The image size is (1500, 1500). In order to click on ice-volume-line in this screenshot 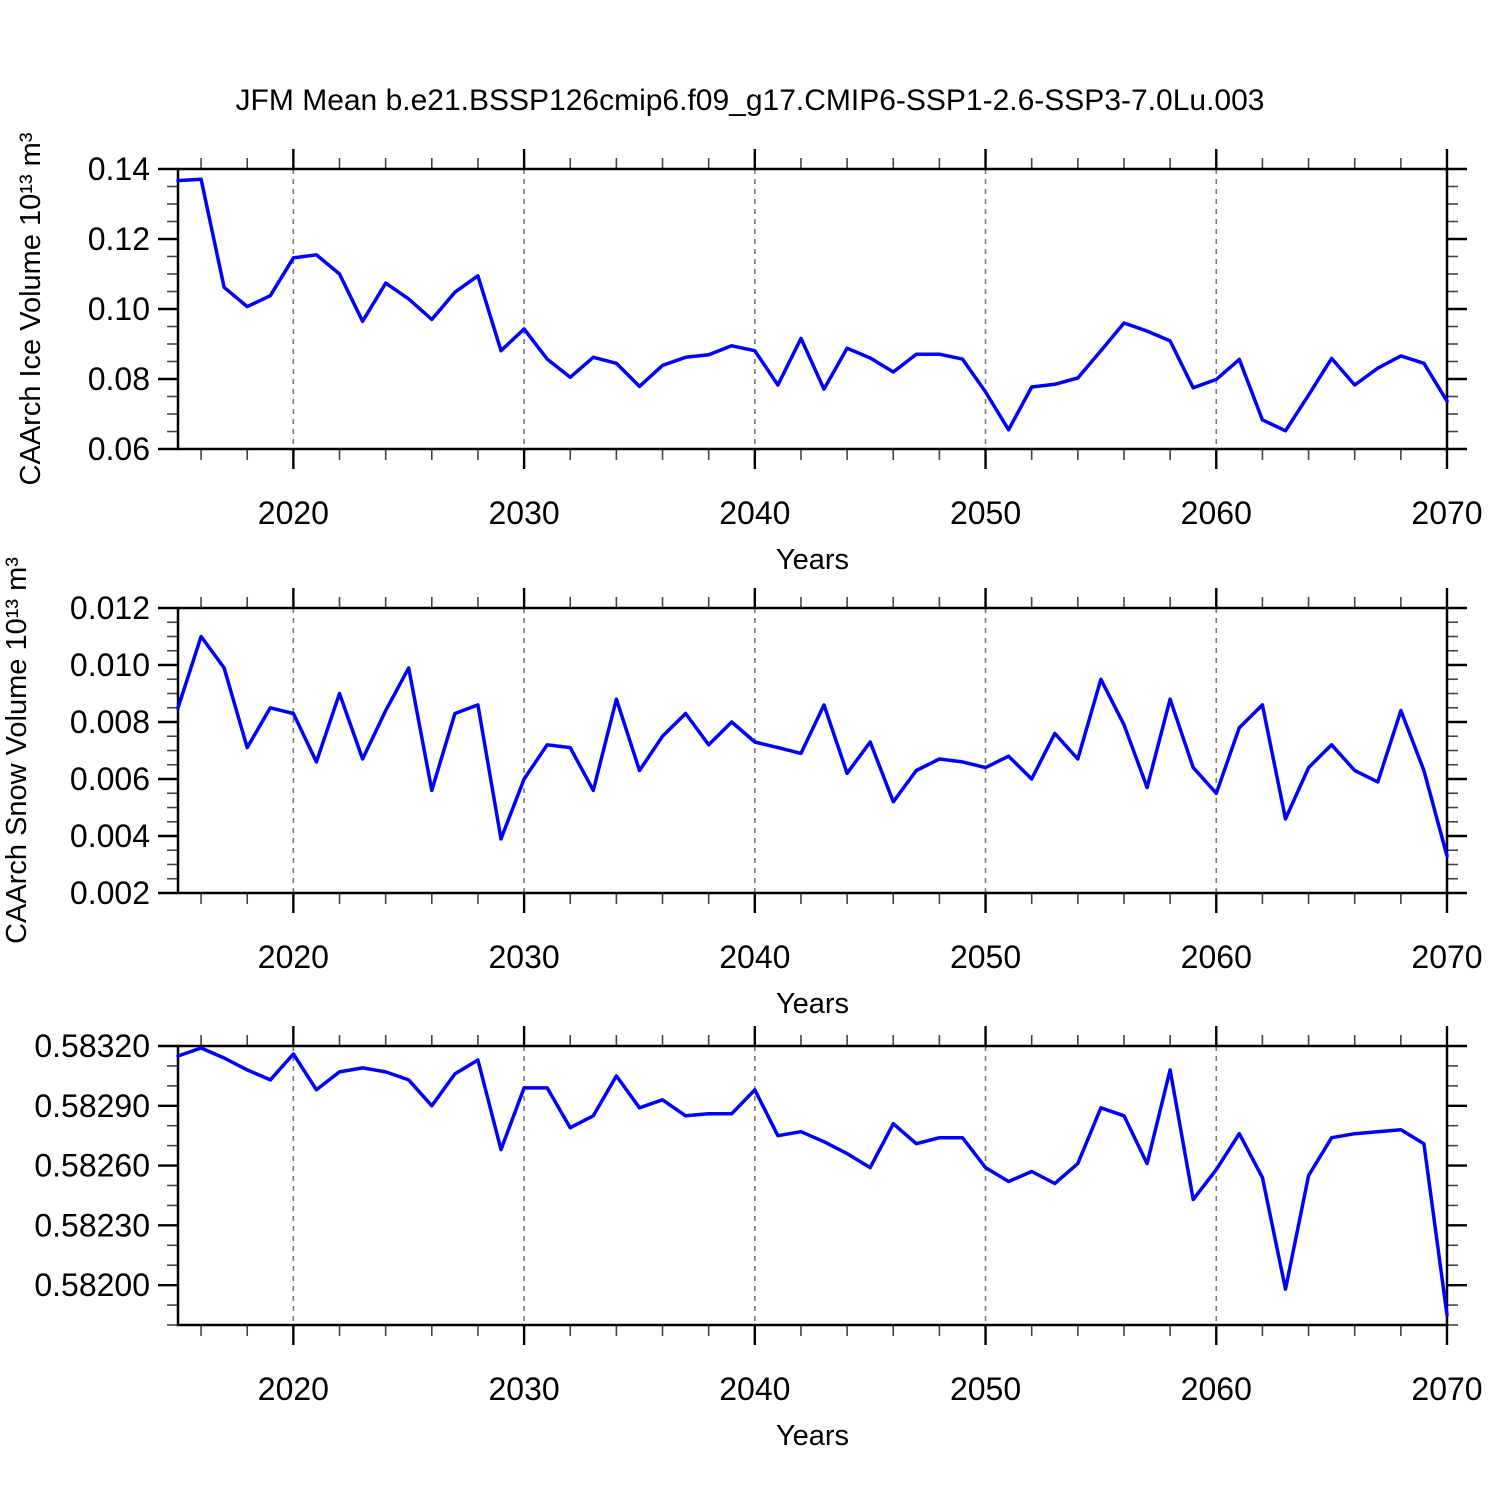, I will do `click(812, 305)`.